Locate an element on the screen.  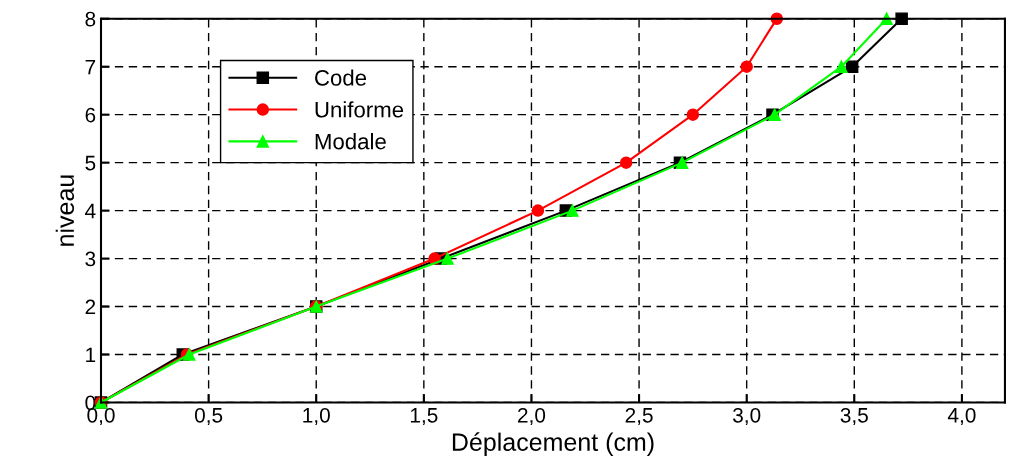
y-tick-label: 3 is located at coordinates (90, 259).